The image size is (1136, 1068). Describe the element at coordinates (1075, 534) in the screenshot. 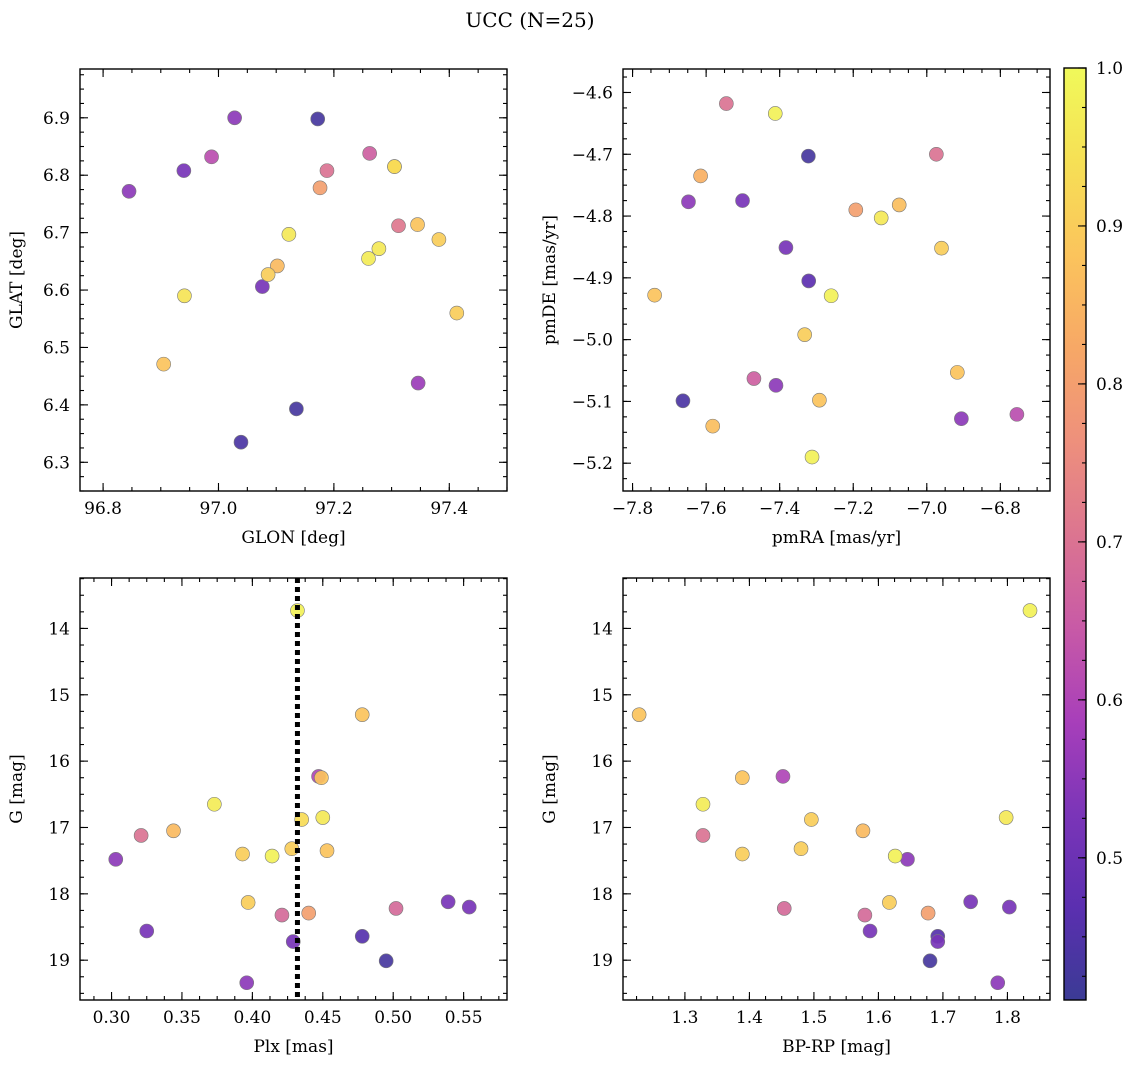

I see `colorbar-gradient` at that location.